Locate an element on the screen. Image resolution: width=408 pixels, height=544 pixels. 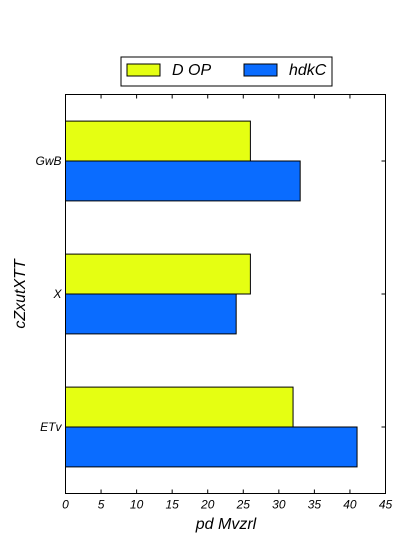
legend-label-1: hdkC is located at coordinates (308, 70).